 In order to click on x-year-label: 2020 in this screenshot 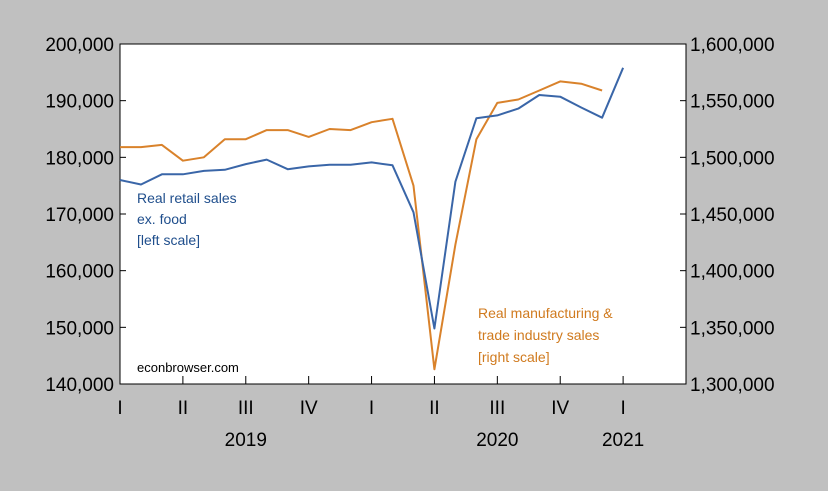, I will do `click(497, 440)`.